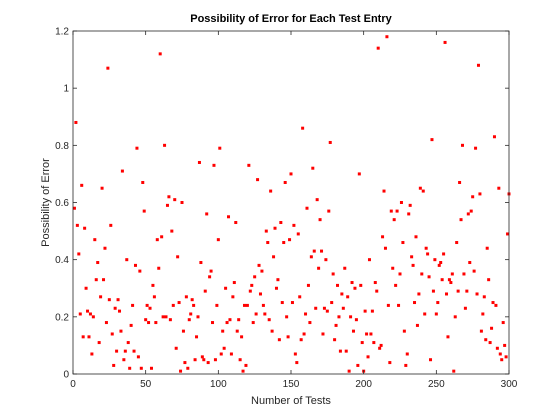  What do you see at coordinates (218, 384) in the screenshot?
I see `x-tick-label: 100` at bounding box center [218, 384].